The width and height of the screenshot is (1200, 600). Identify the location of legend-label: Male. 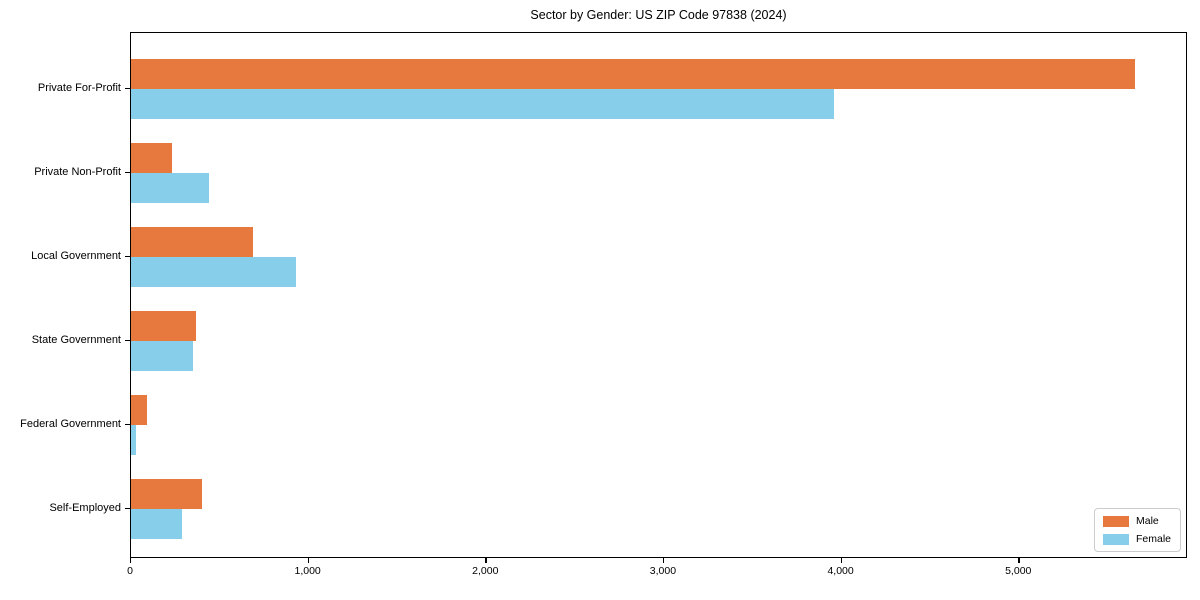
(1147, 521).